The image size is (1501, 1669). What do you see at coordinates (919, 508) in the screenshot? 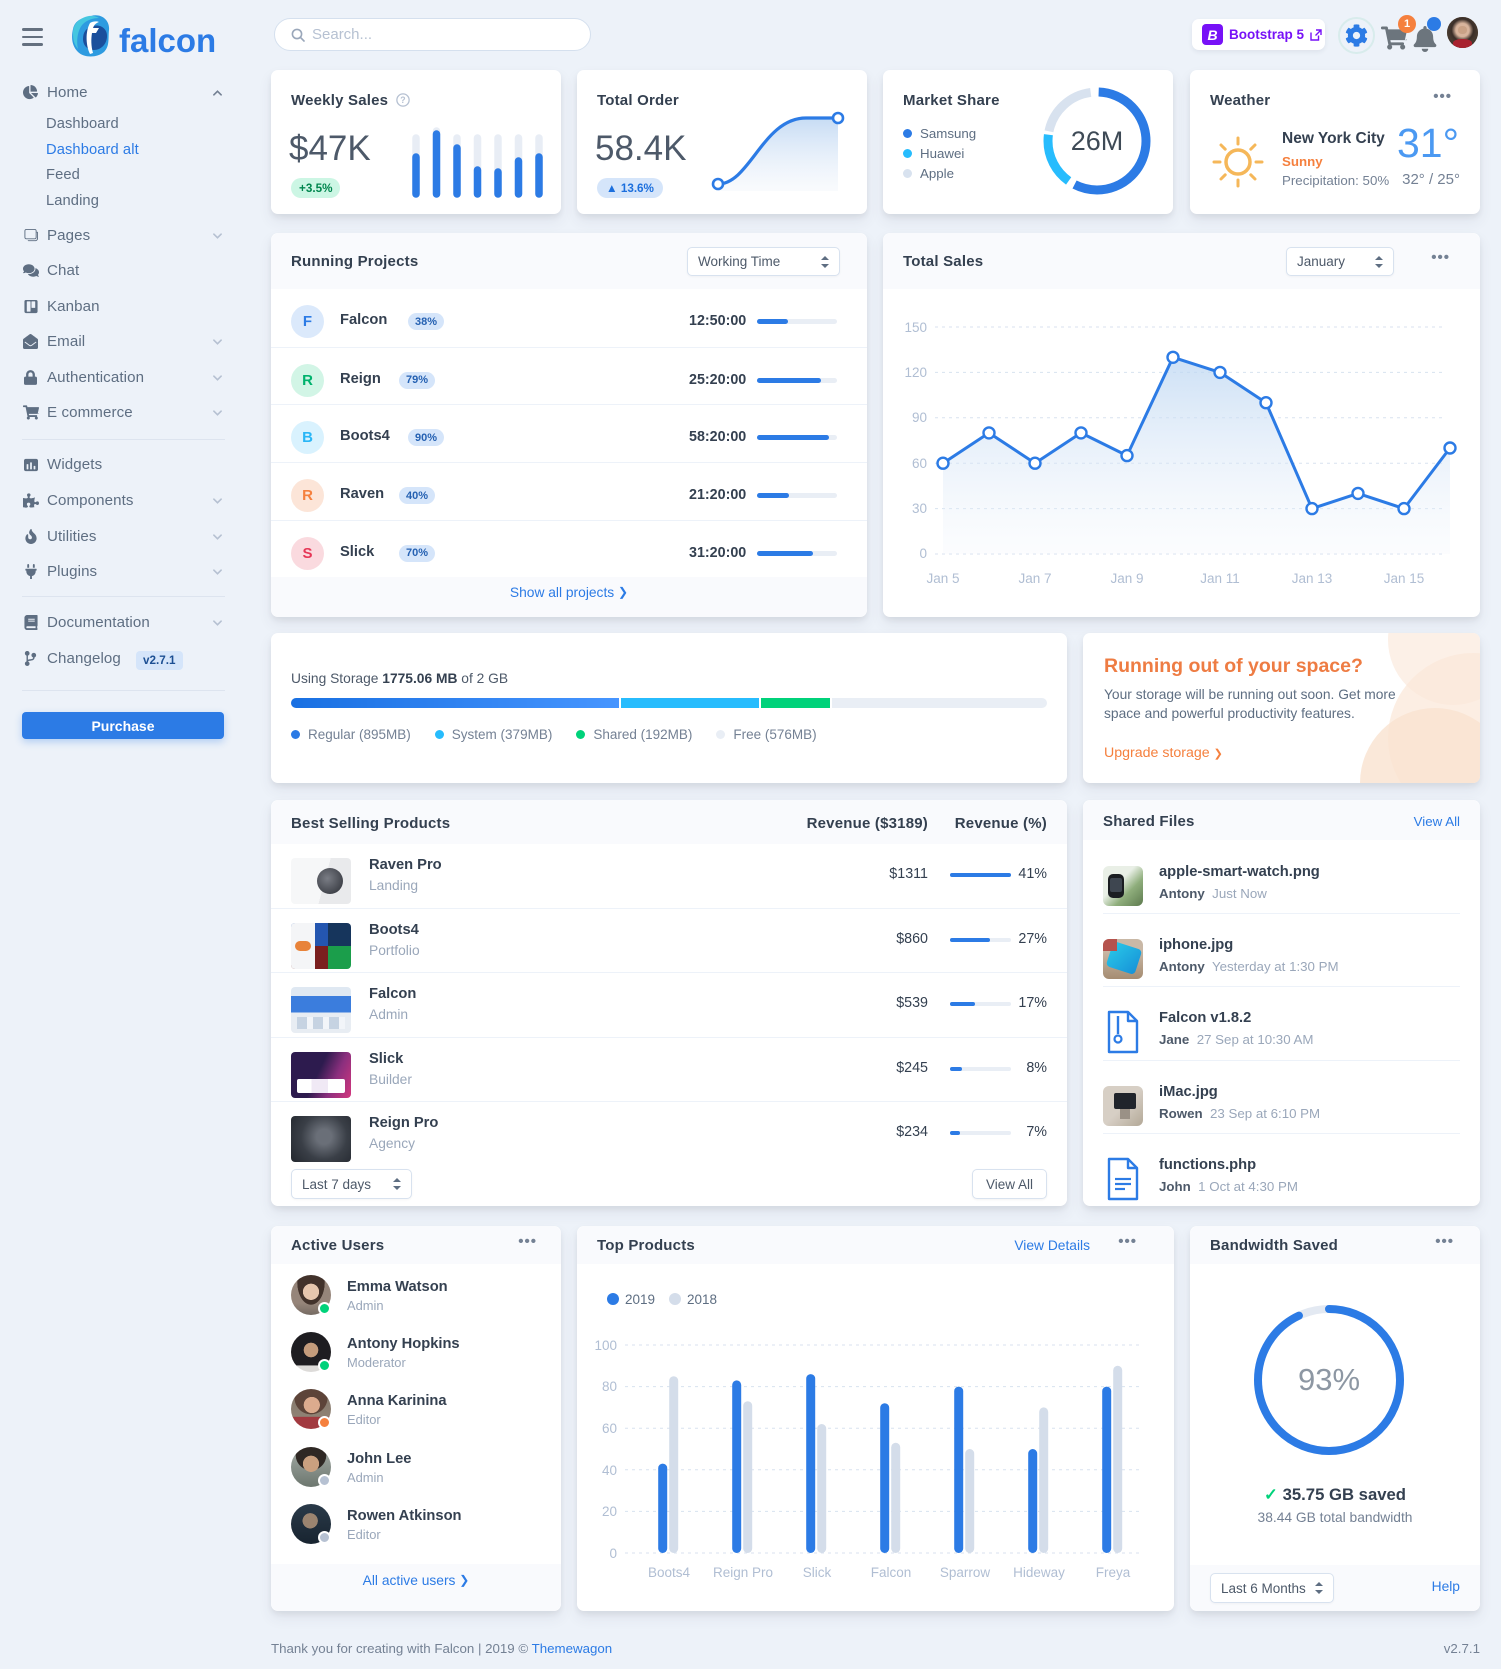
I see `svg-text: 30` at bounding box center [919, 508].